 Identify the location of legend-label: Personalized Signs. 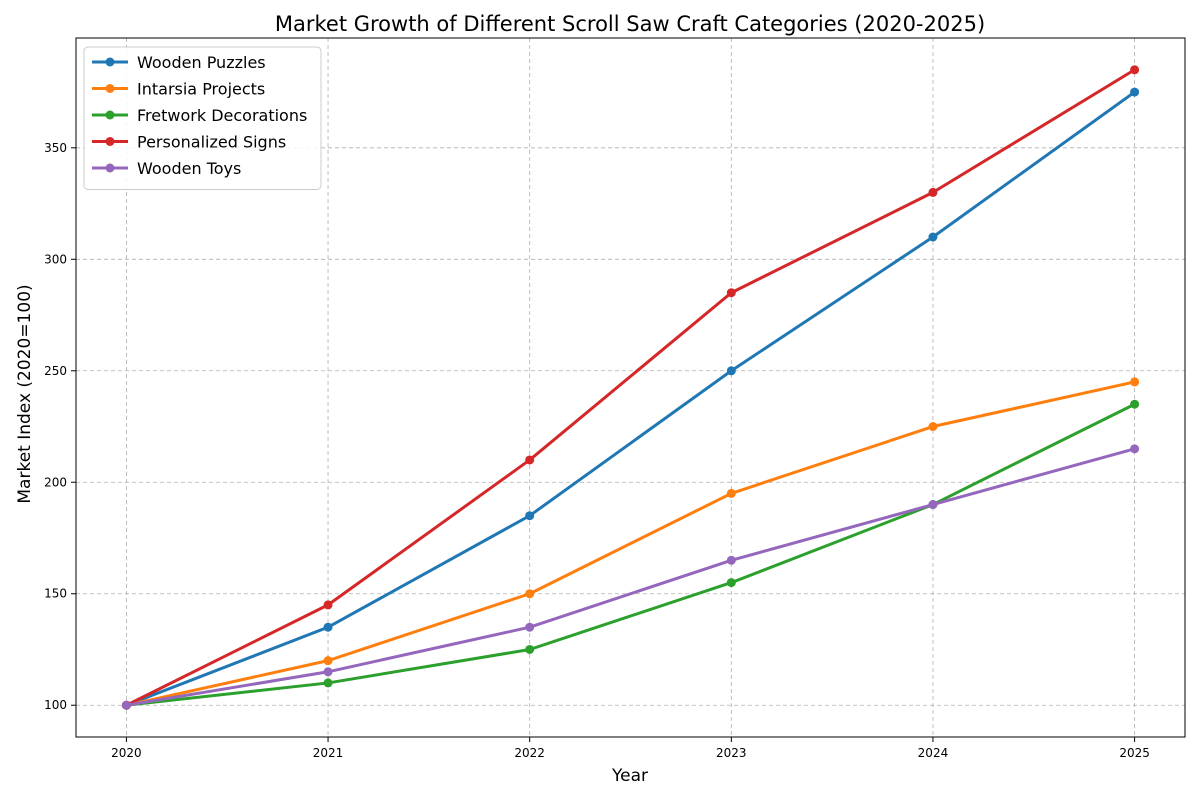
(211, 142).